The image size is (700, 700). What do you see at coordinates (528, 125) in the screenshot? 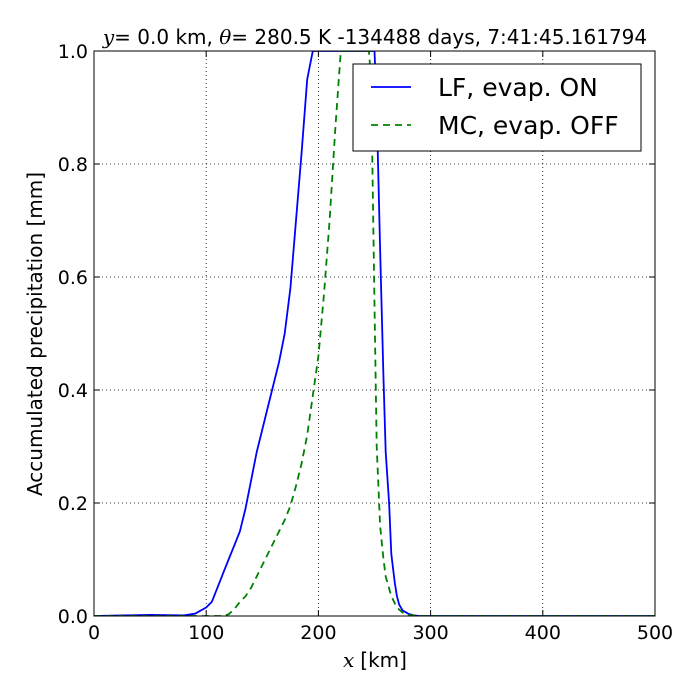
I see `legend-label-2: MC, evap. OFF` at bounding box center [528, 125].